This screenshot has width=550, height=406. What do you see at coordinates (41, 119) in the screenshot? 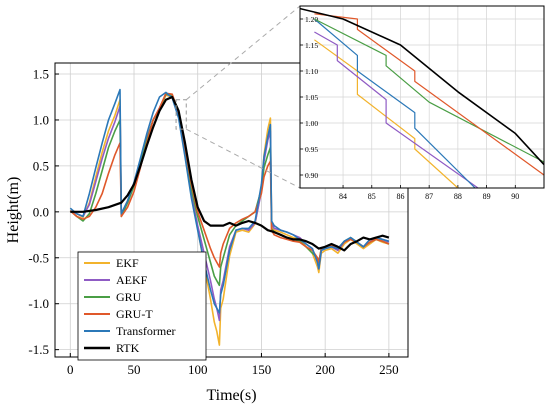
I see `y-tick-label: 1.0` at bounding box center [41, 119].